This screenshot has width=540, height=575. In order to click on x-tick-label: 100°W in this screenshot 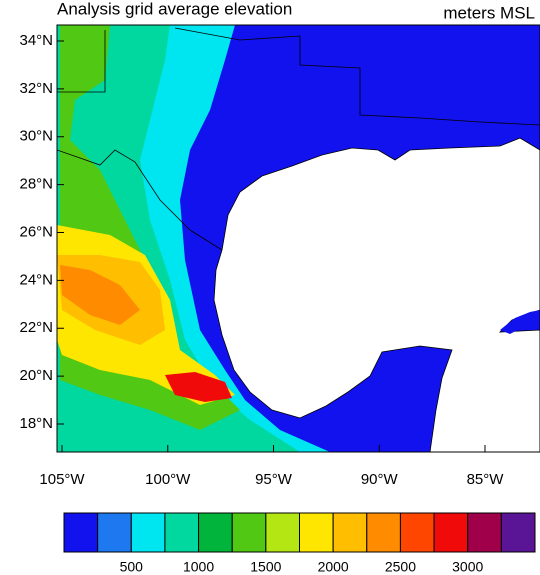, I will do `click(168, 479)`.